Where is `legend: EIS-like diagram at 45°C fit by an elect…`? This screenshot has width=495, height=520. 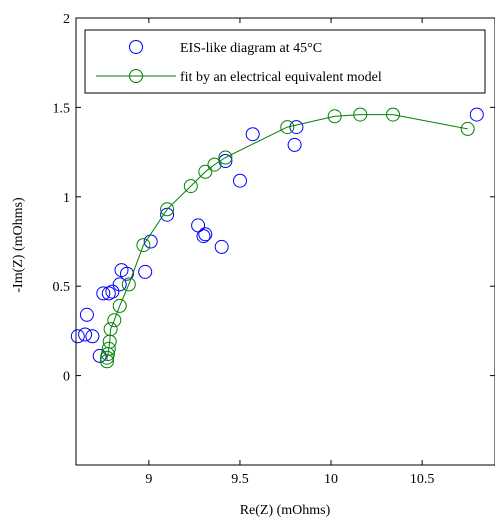 legend: EIS-like diagram at 45°C fit by an elect… is located at coordinates (285, 61).